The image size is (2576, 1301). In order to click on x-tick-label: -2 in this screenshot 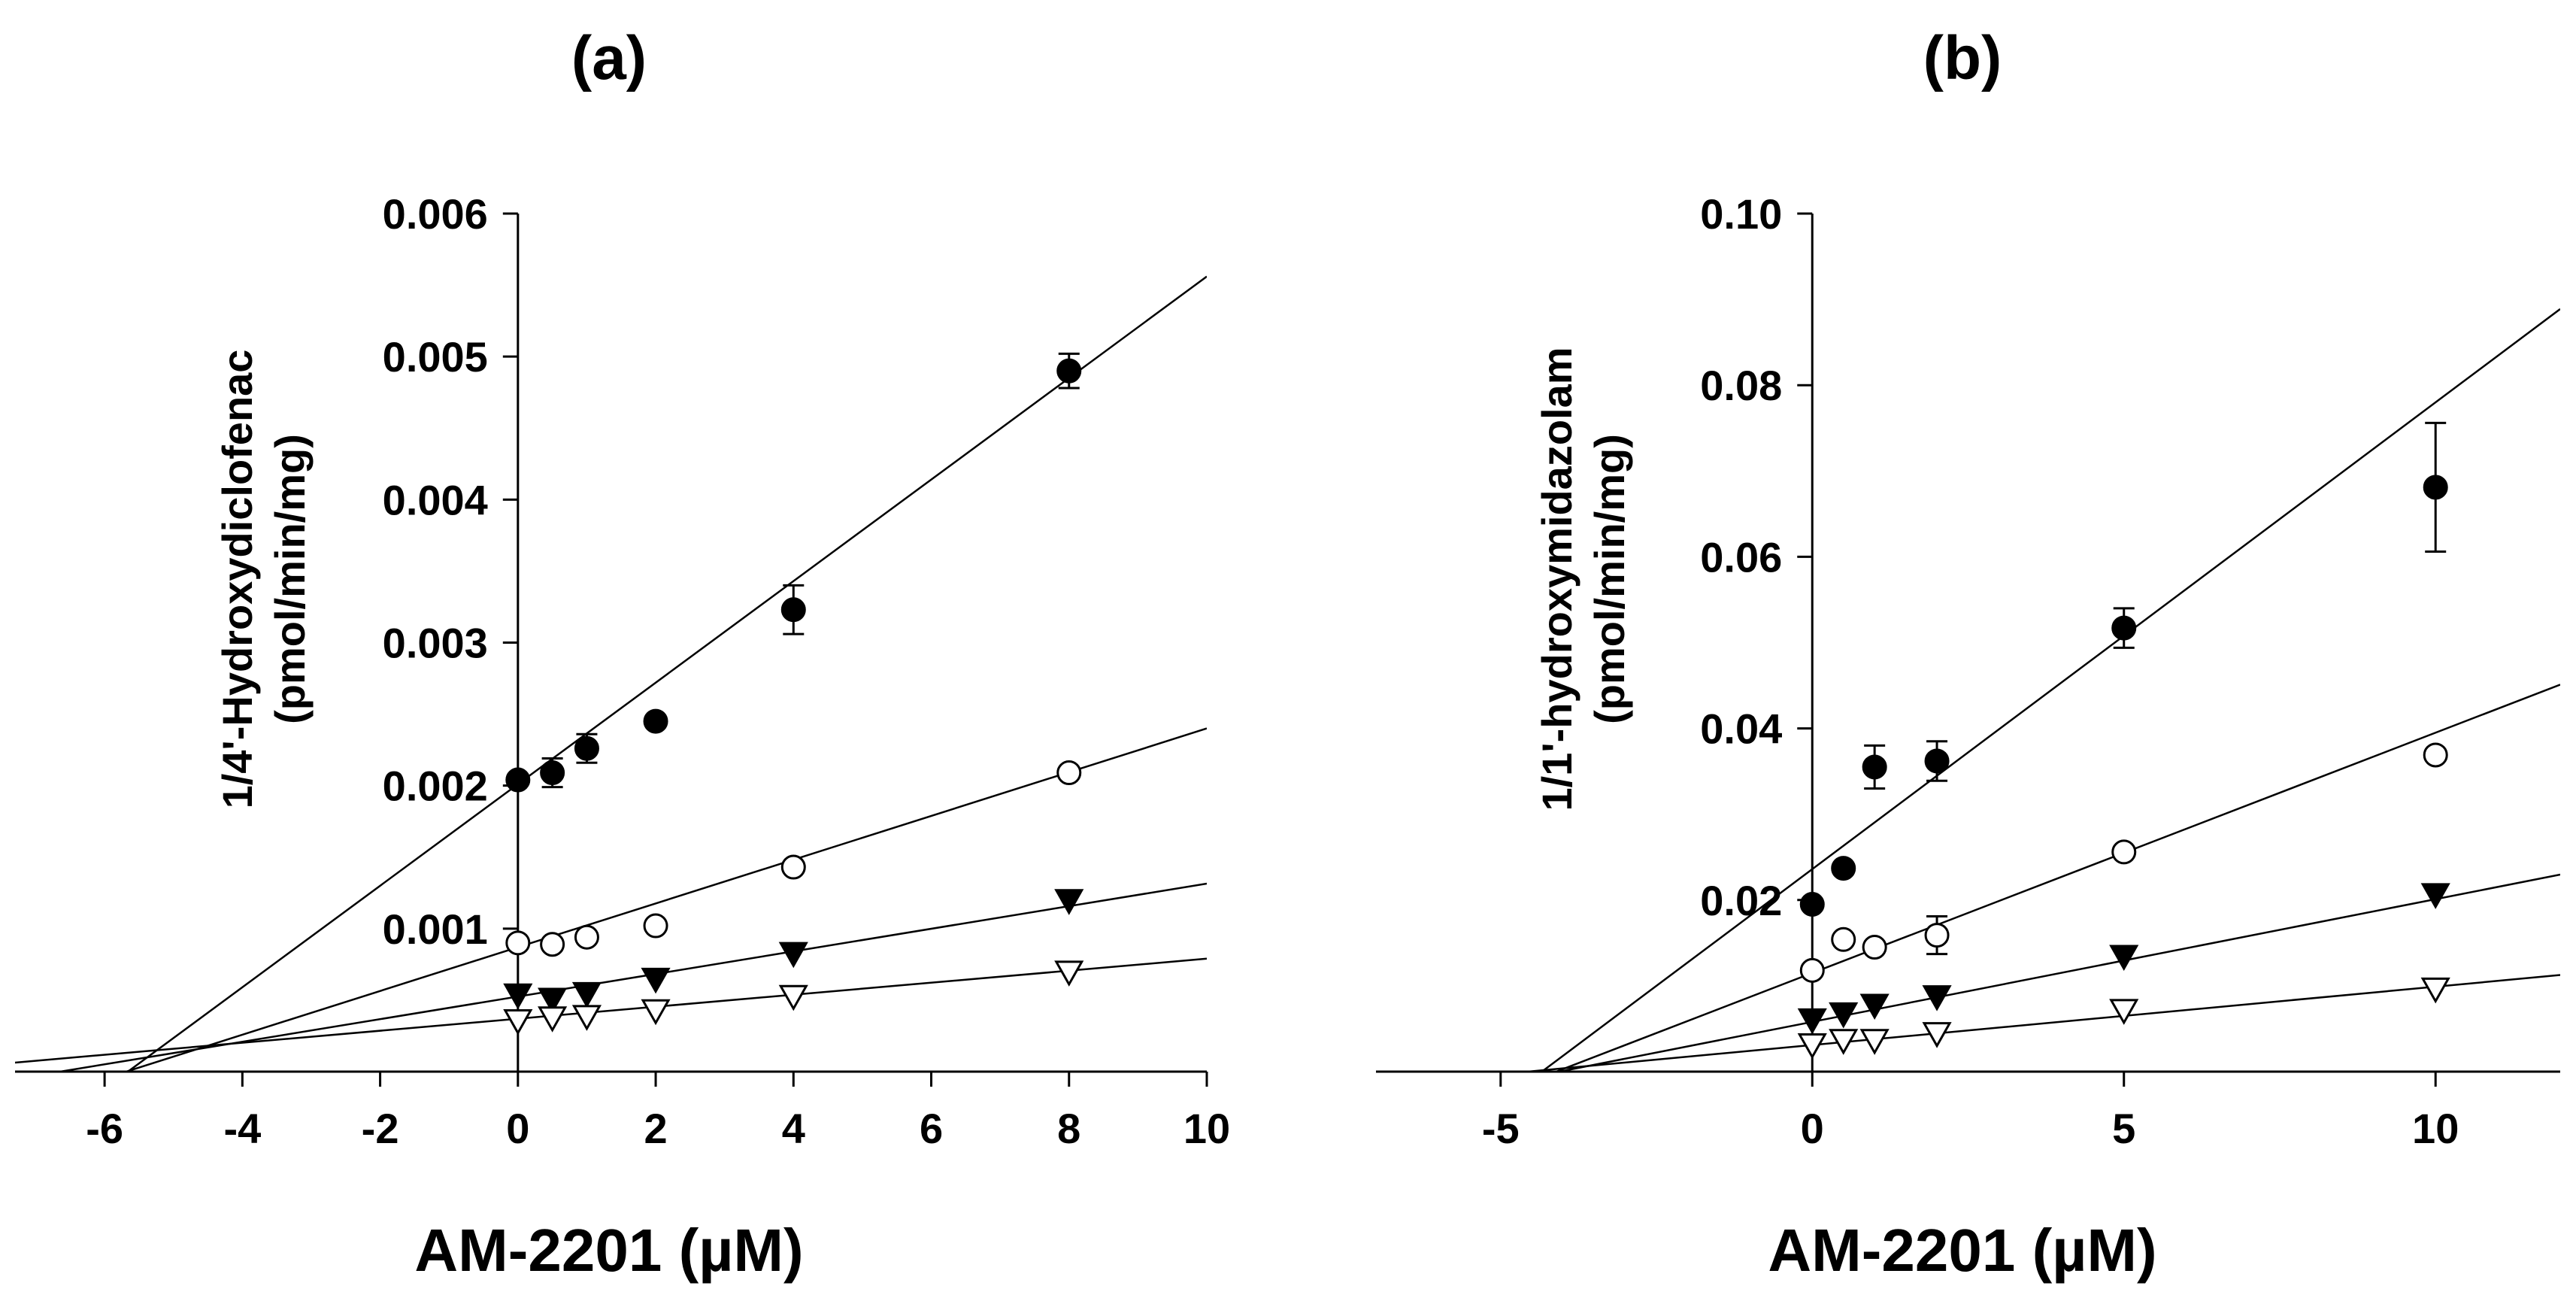, I will do `click(380, 1128)`.